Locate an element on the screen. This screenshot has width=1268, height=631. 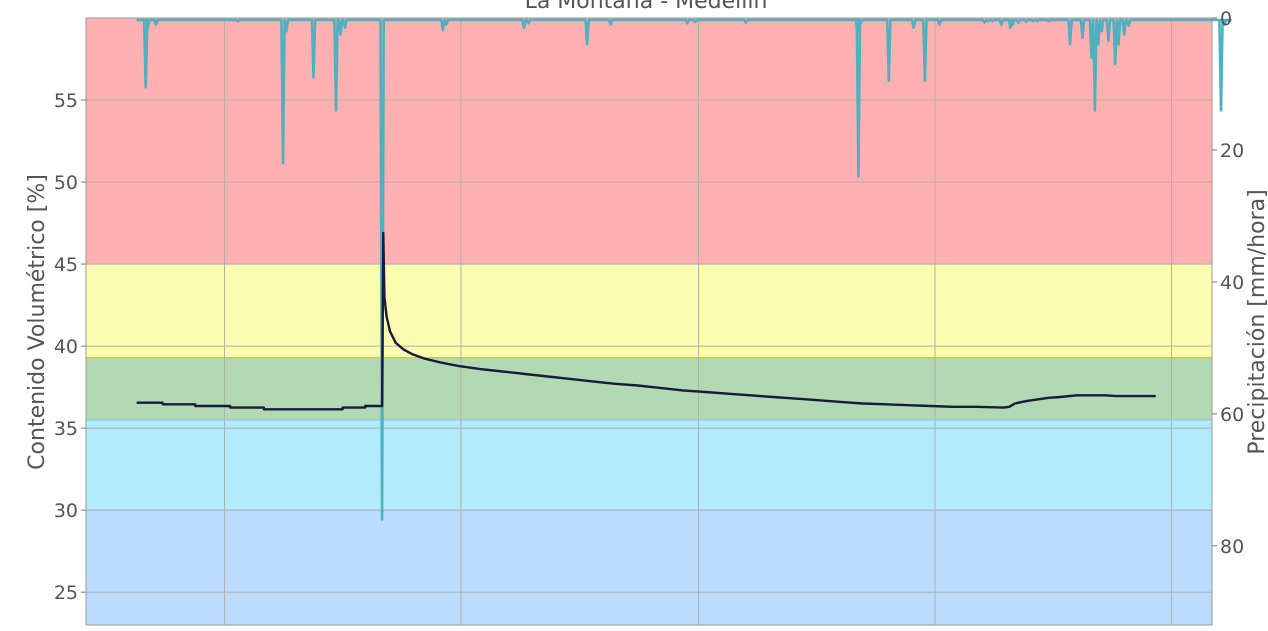
chart-title: La Montaña - Medellín is located at coordinates (646, 7).